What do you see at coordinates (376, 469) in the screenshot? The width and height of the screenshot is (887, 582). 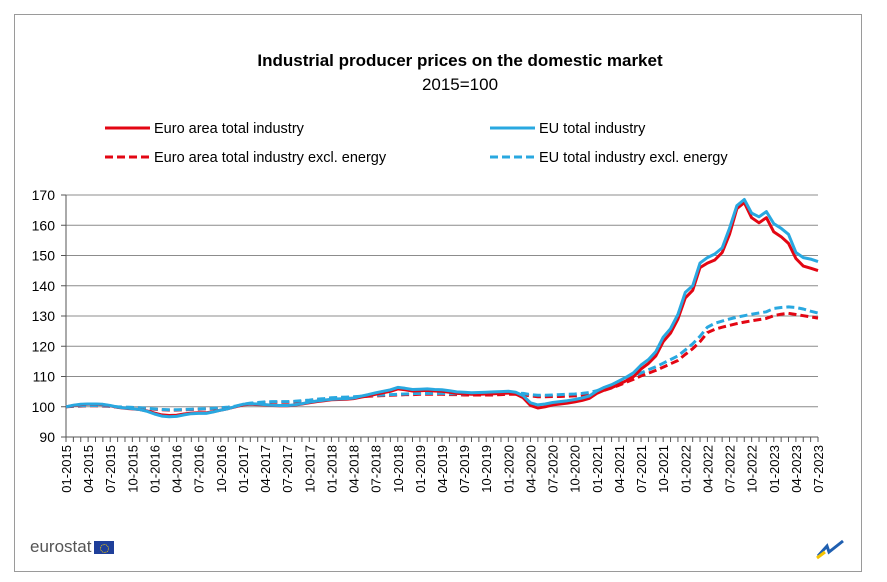 I see `x-tick-label: 07-2018` at bounding box center [376, 469].